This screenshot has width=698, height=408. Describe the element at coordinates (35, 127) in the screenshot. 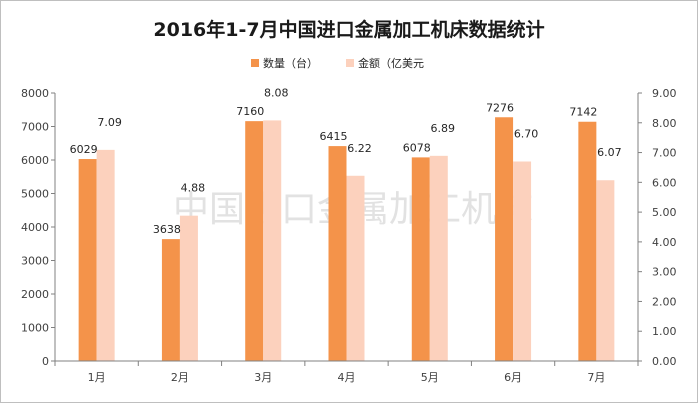

I see `left-axis-tick-label: 7000` at that location.